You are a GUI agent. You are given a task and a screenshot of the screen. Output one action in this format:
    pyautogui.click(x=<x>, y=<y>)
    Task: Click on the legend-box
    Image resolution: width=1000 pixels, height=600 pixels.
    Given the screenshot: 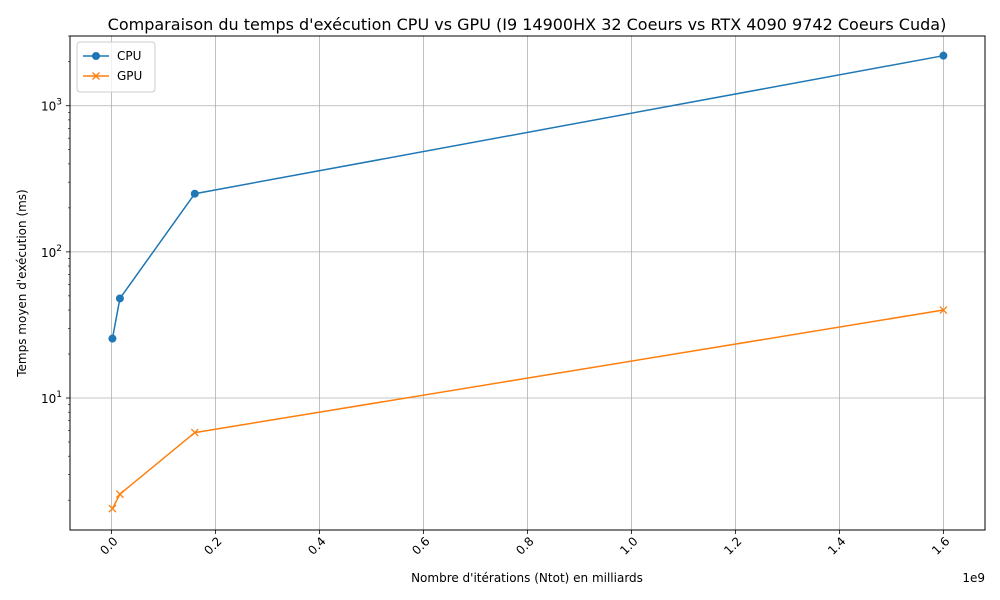 What is the action you would take?
    pyautogui.click(x=116, y=67)
    